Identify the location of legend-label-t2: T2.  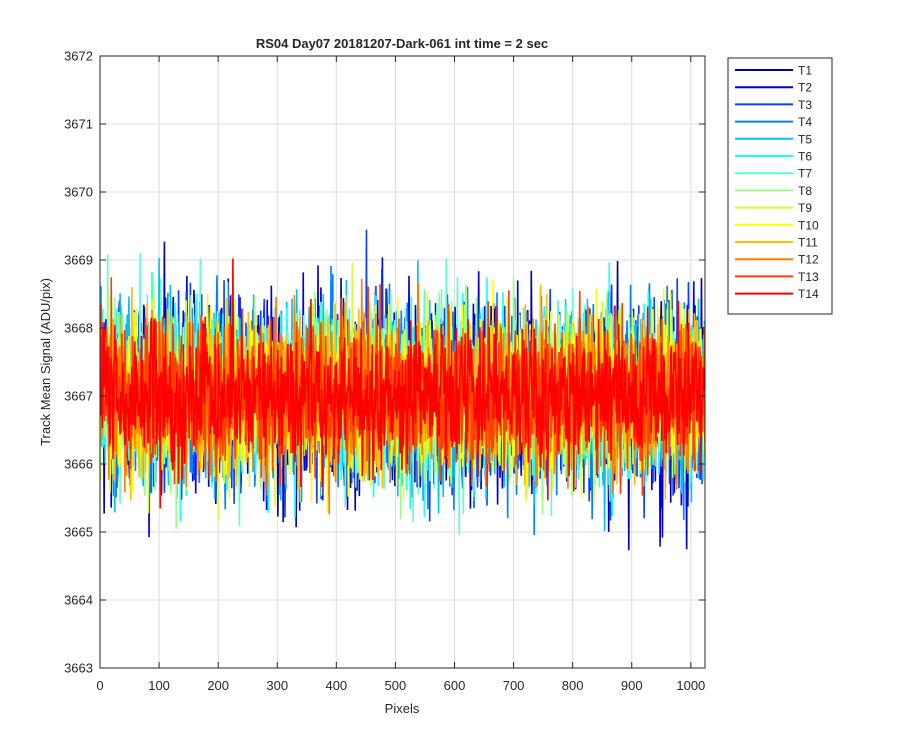
(805, 88).